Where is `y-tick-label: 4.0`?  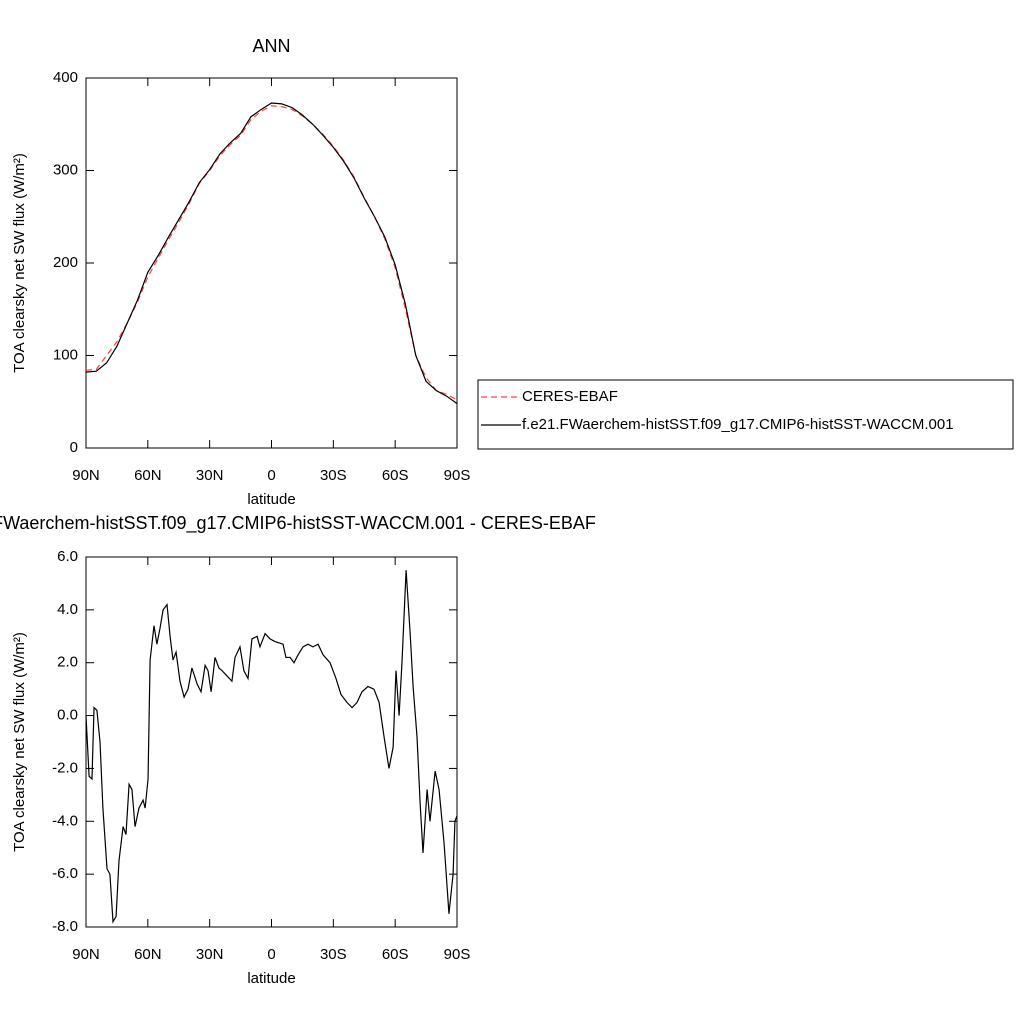 y-tick-label: 4.0 is located at coordinates (67, 609).